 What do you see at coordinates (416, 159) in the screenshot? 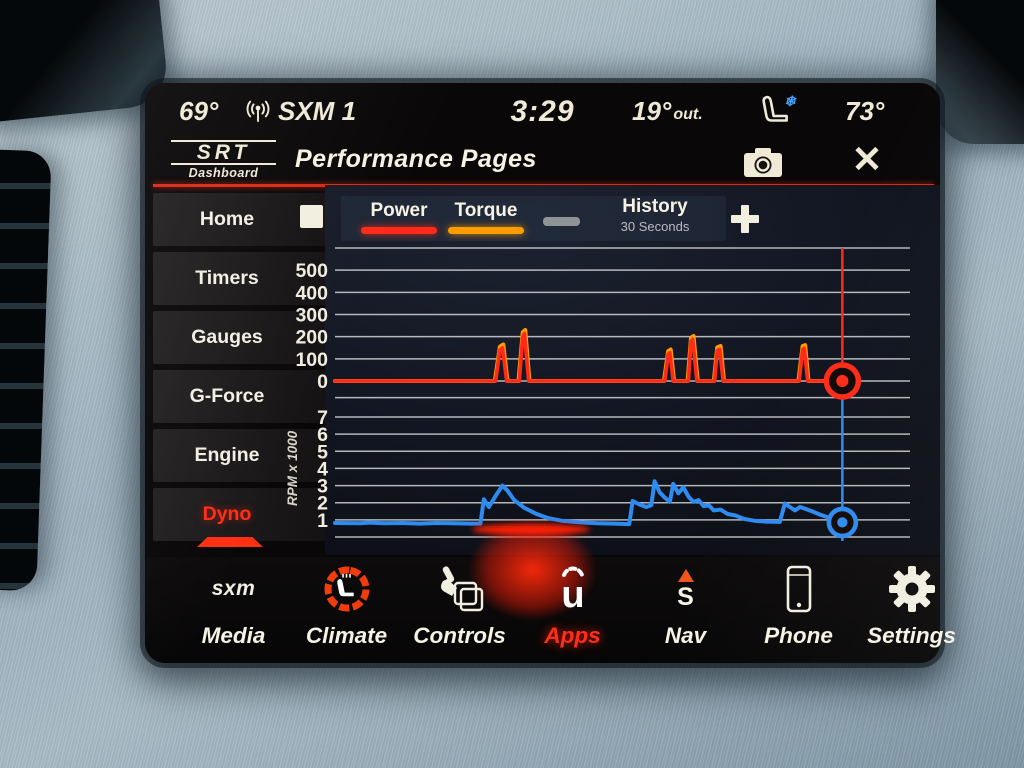
I see `page-title: Performance Pages` at bounding box center [416, 159].